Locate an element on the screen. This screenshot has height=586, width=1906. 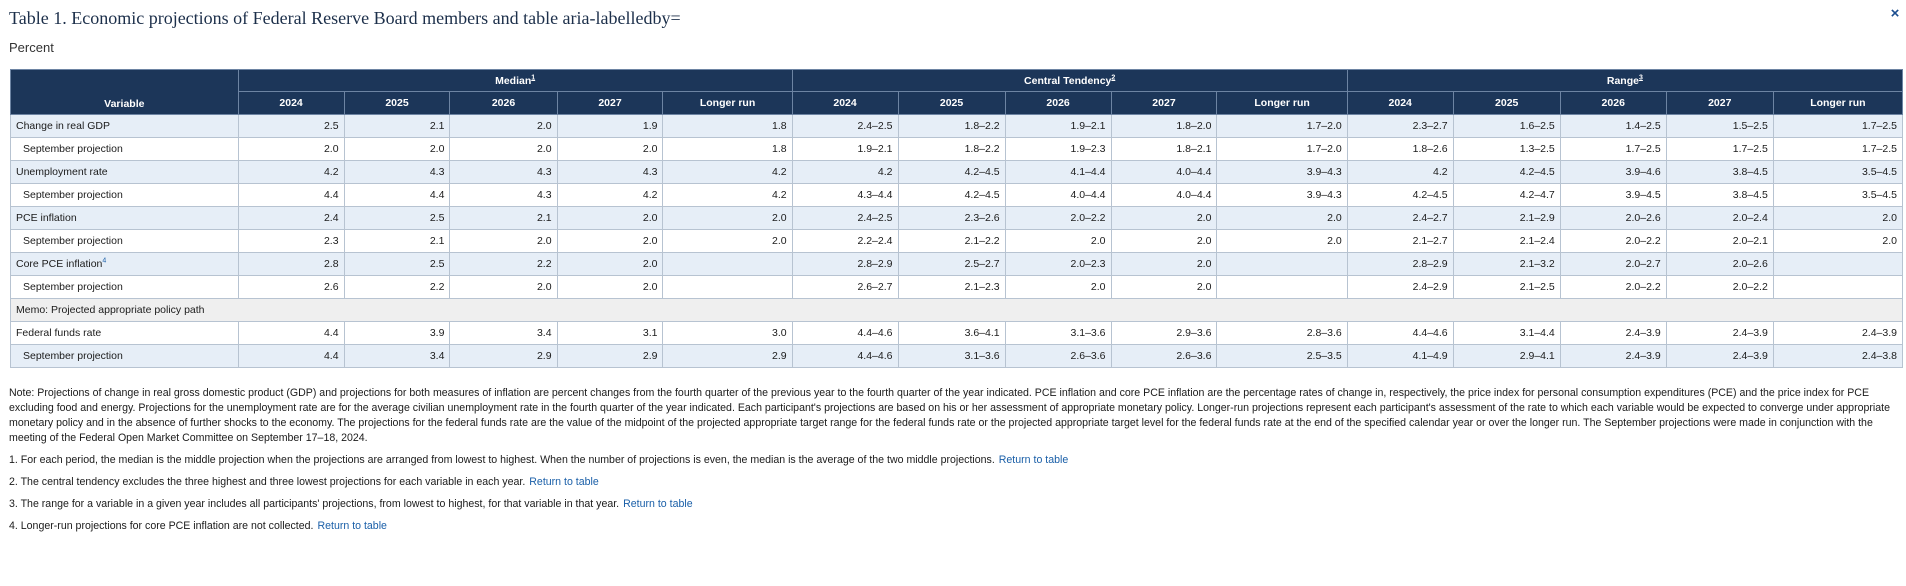
table-cell: 3.9–4.5 is located at coordinates (1613, 195).